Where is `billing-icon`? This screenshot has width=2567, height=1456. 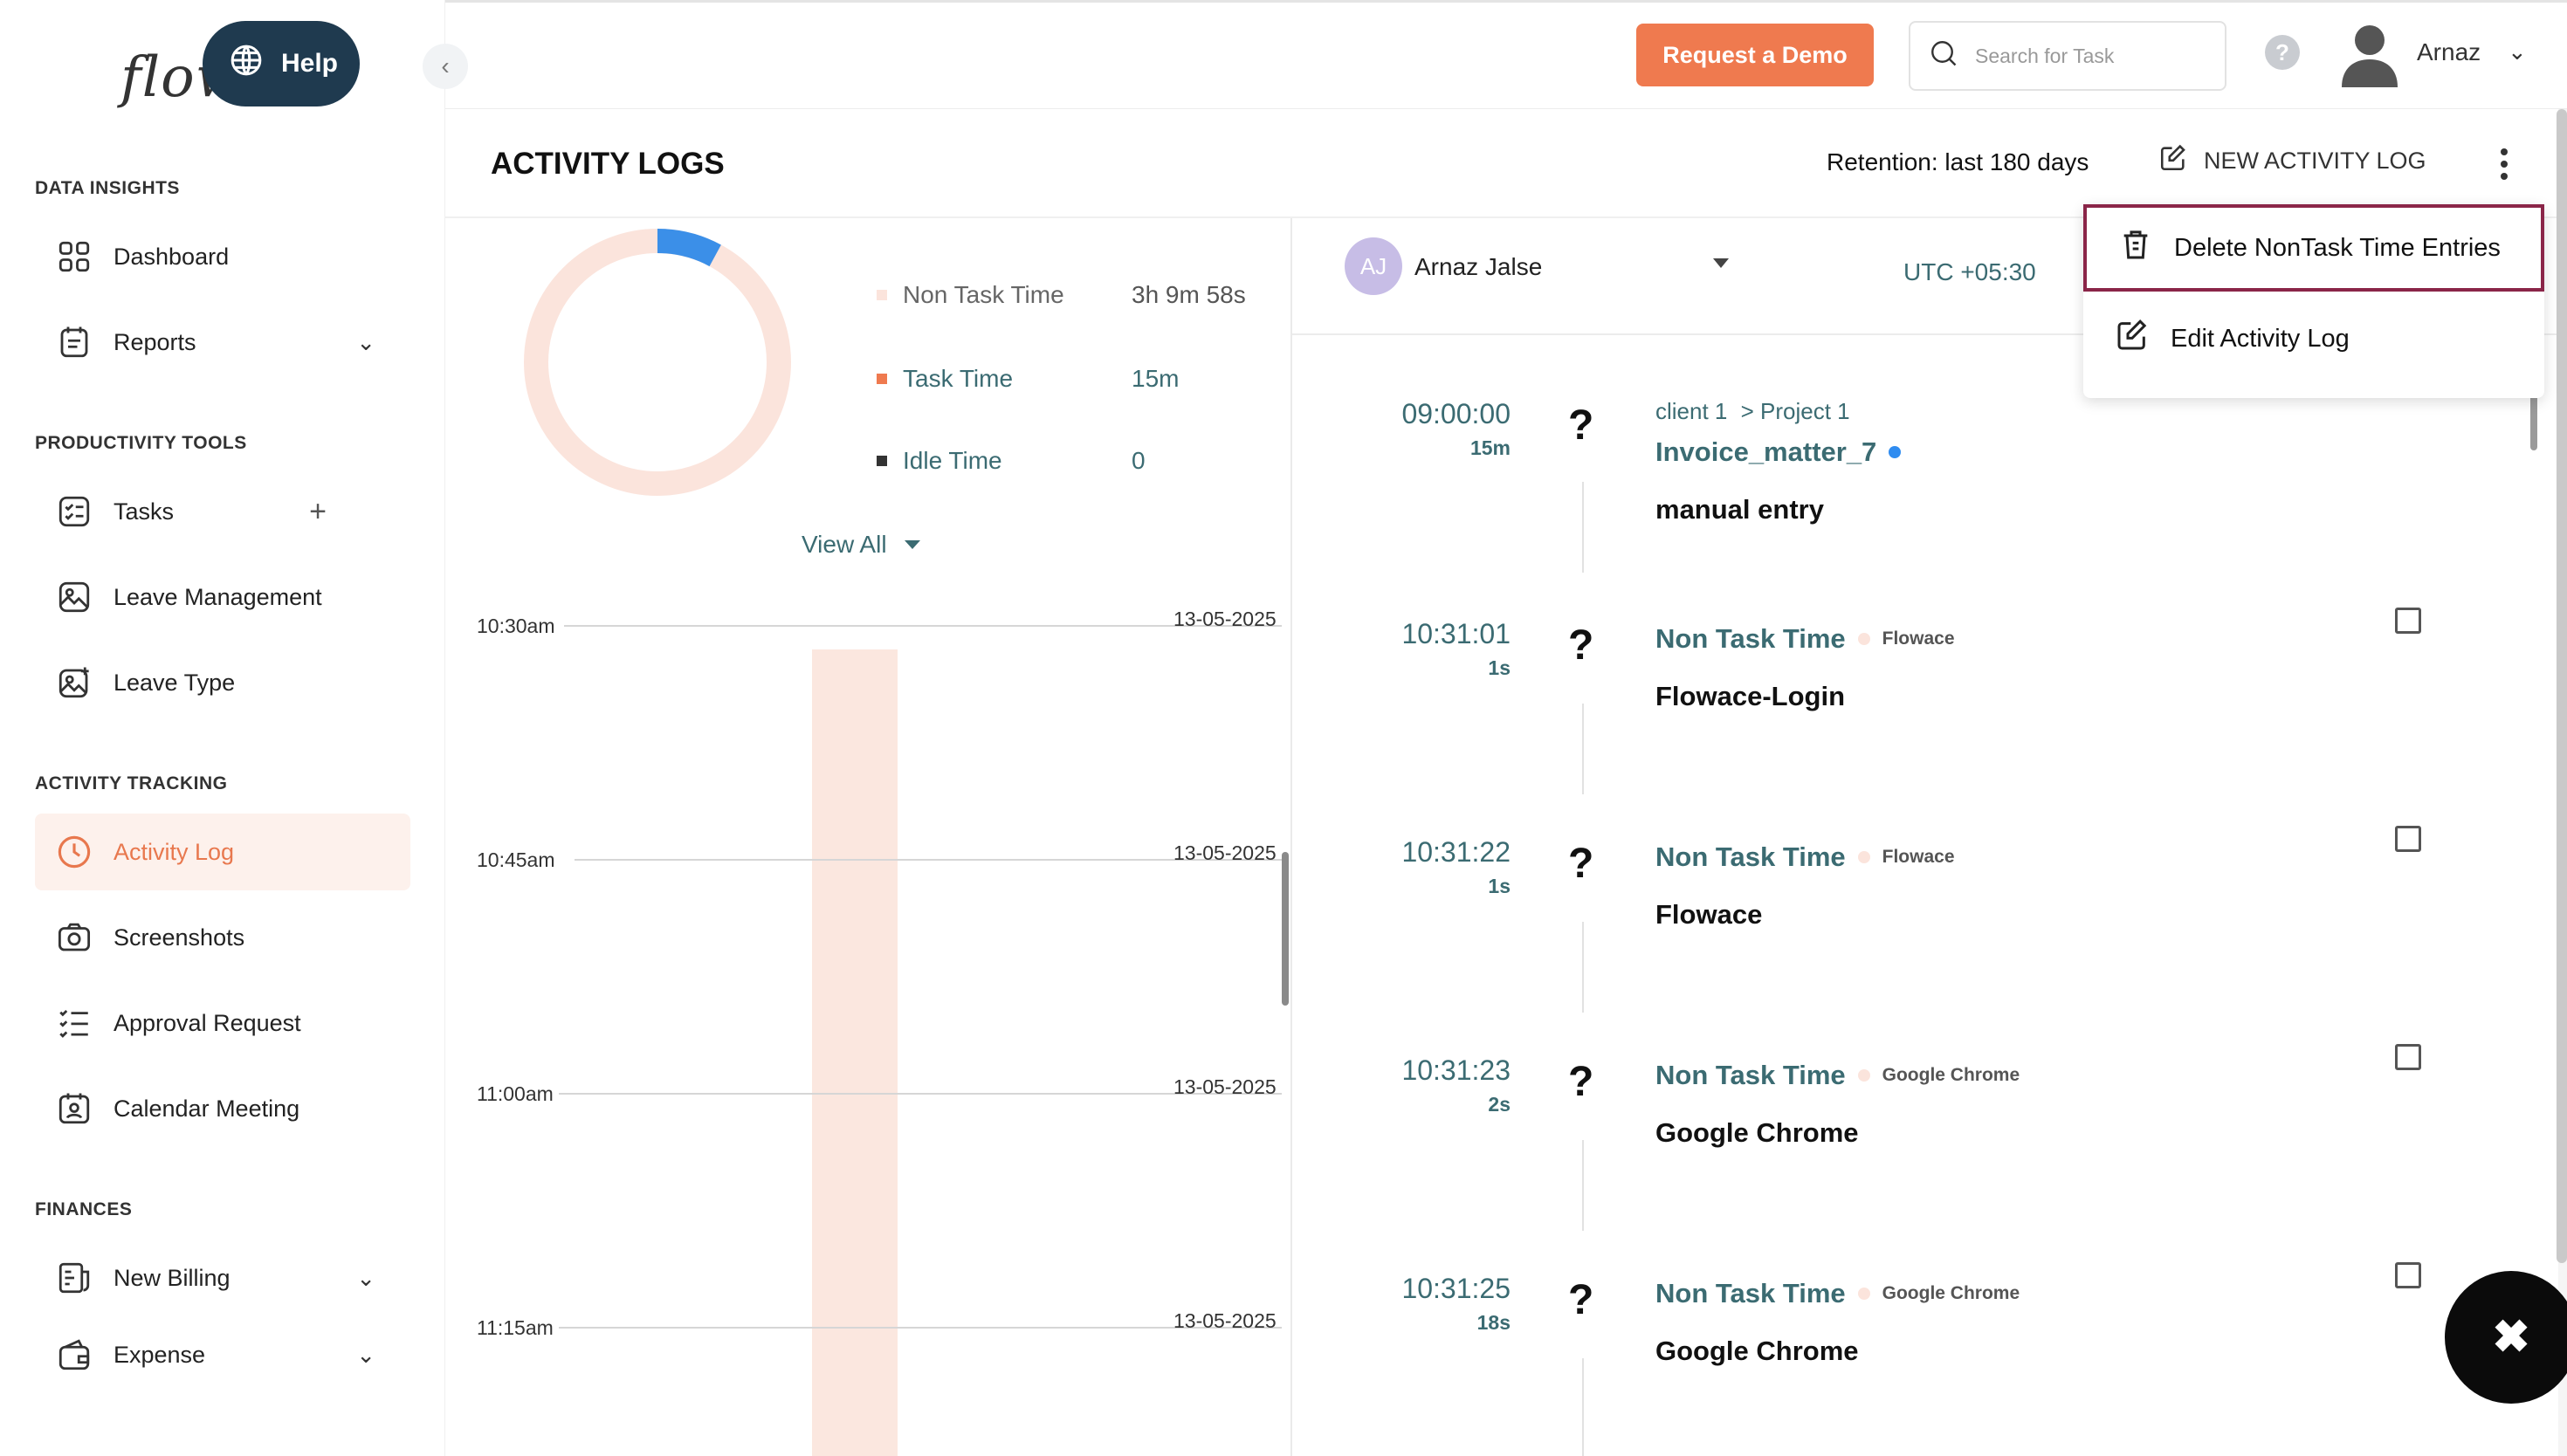 billing-icon is located at coordinates (74, 1278).